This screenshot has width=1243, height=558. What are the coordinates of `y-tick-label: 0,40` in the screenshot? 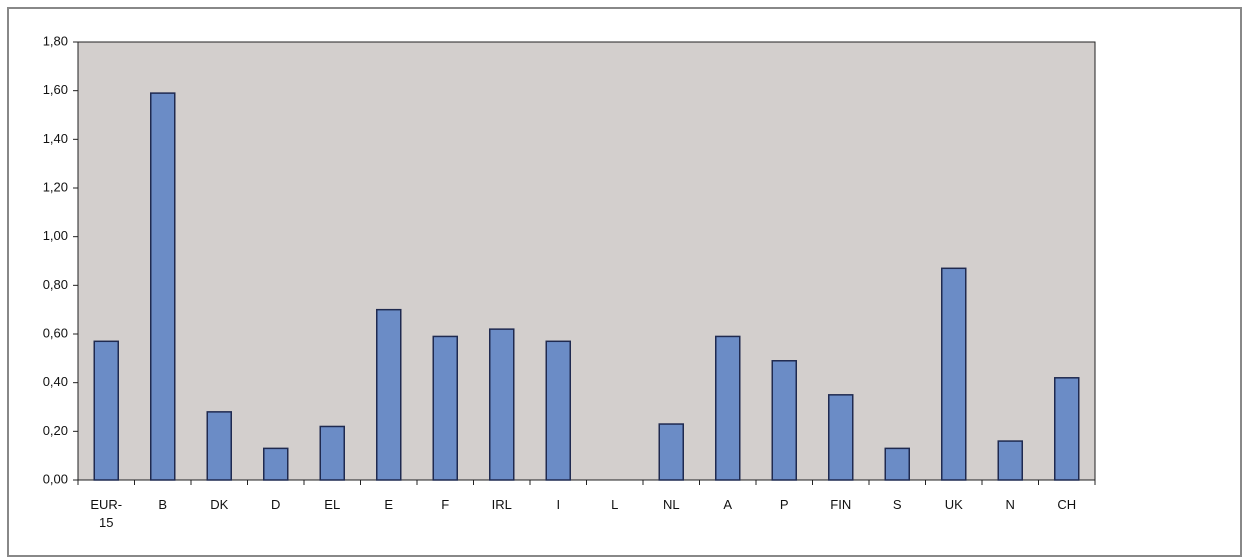 It's located at (55, 381).